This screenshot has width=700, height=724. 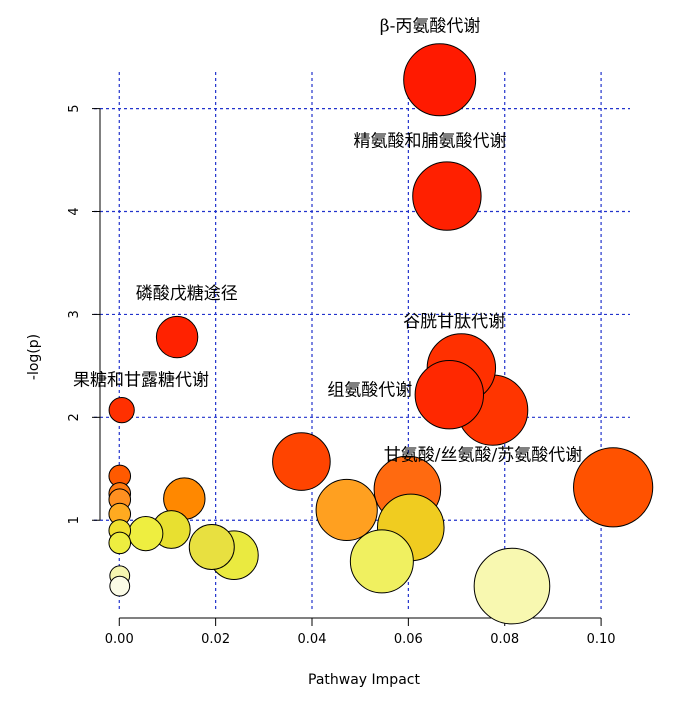 What do you see at coordinates (364, 680) in the screenshot?
I see `x-axis-title: Pathway Impact` at bounding box center [364, 680].